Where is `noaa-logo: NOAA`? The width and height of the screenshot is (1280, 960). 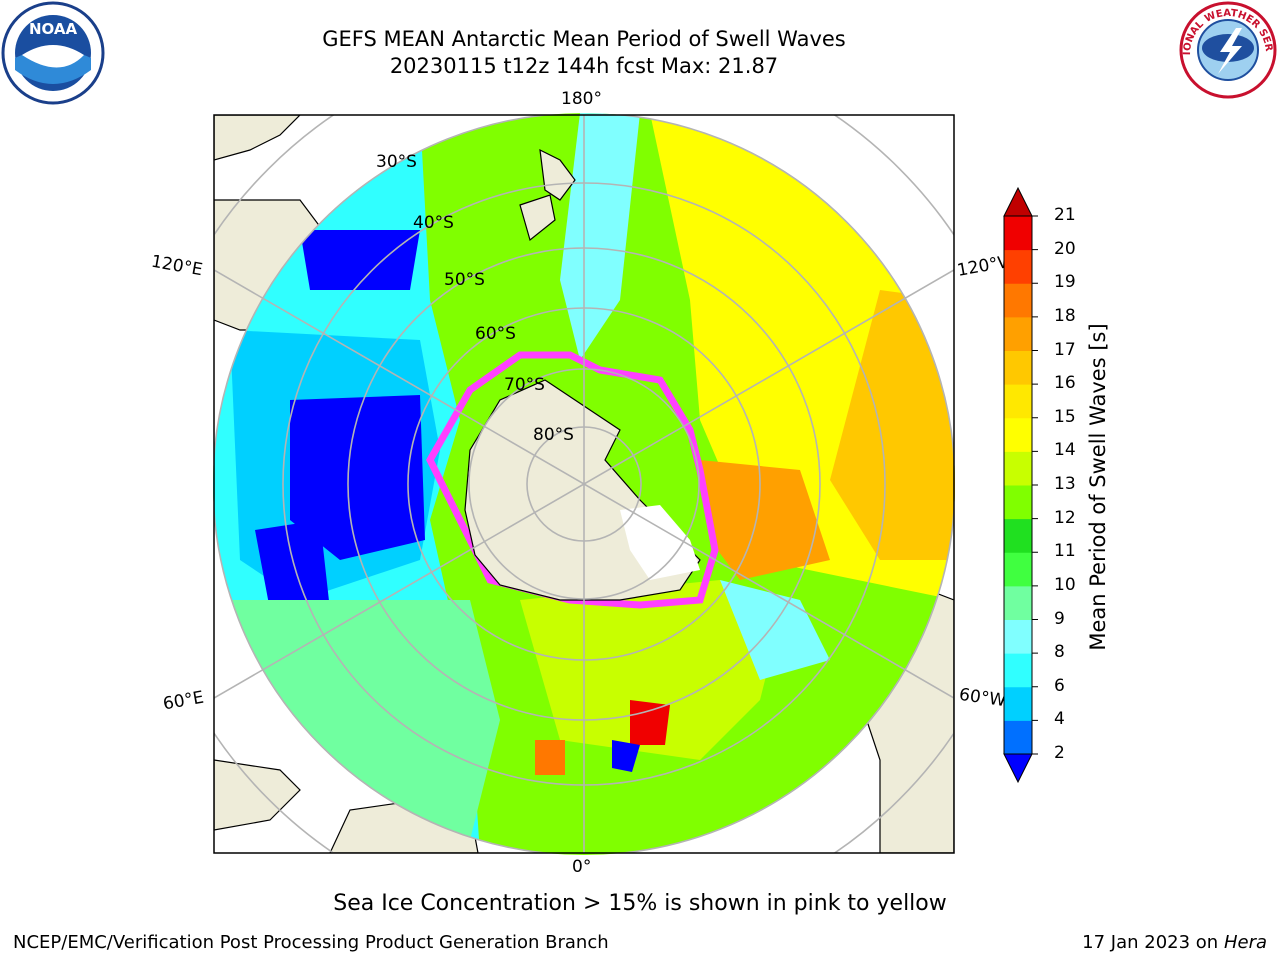
noaa-logo: NOAA is located at coordinates (53, 53).